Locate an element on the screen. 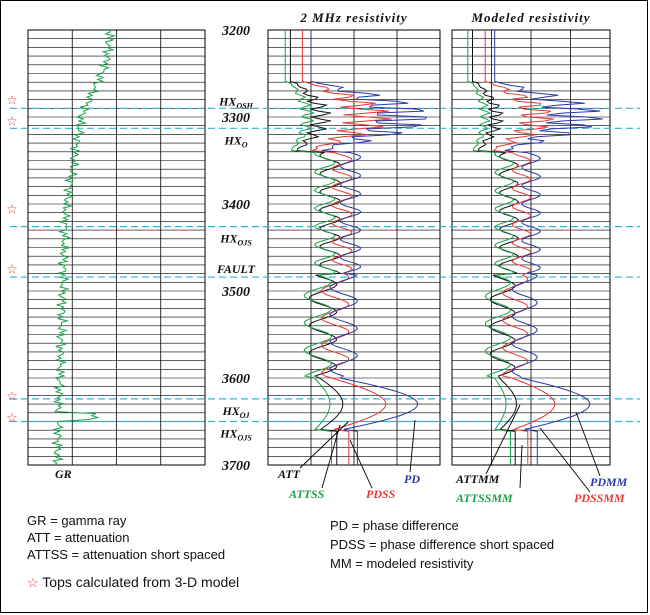 This screenshot has height=615, width=650. attmm-label: ATTMM is located at coordinates (477, 479).